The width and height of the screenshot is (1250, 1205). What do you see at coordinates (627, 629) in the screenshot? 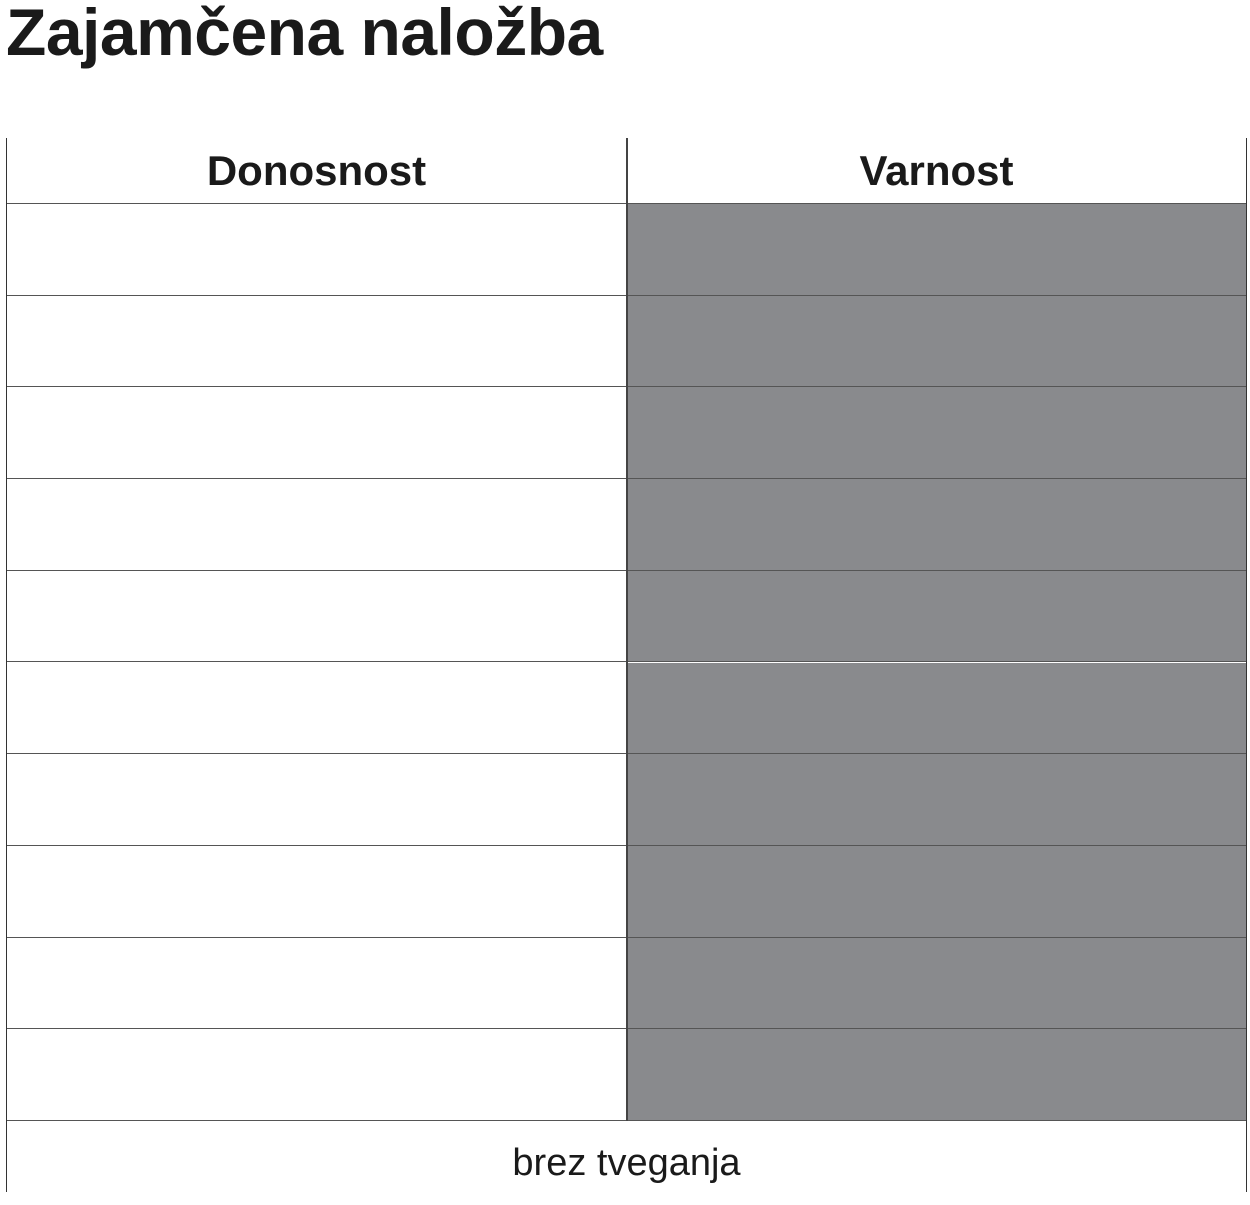
I see `column-divider` at bounding box center [627, 629].